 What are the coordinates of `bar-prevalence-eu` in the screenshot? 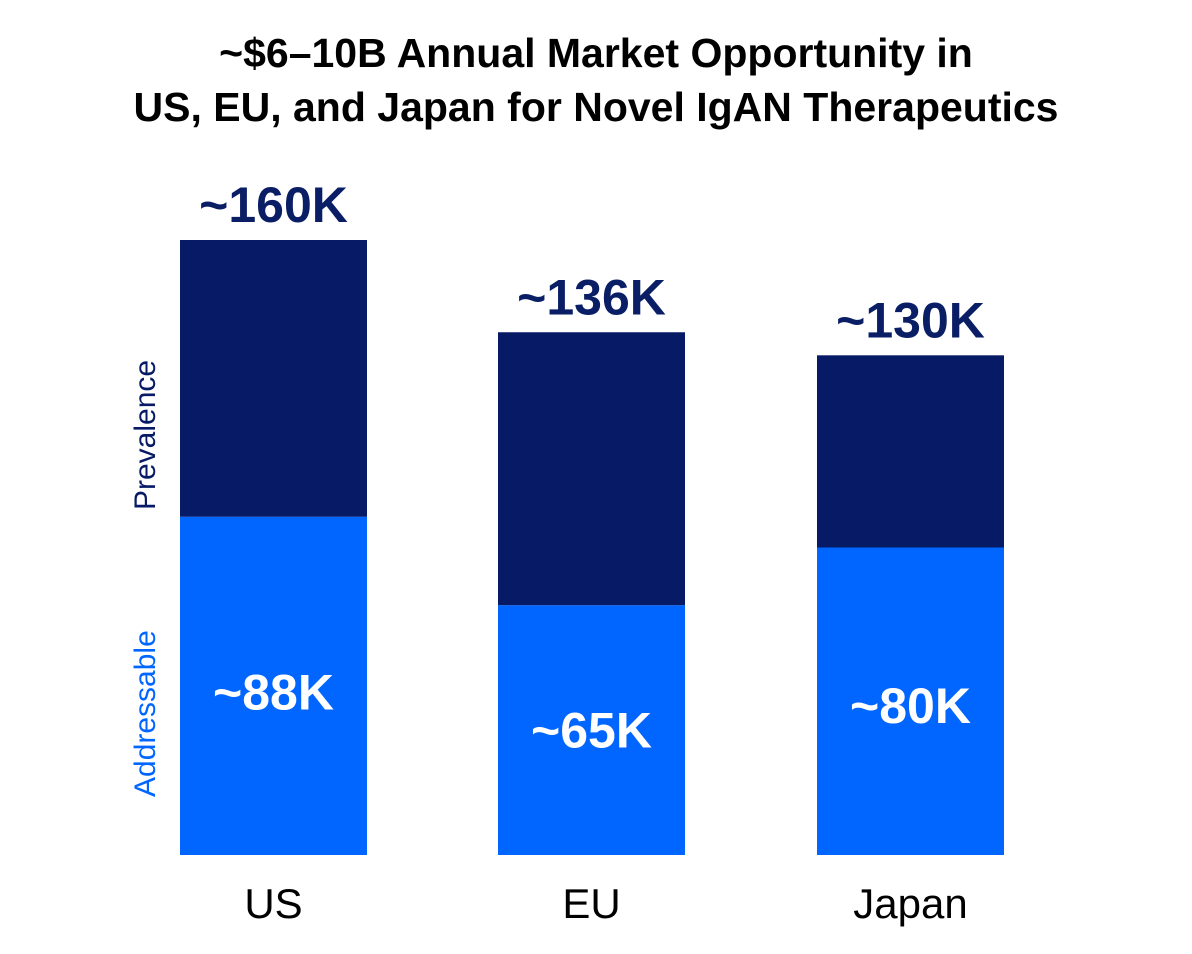 It's located at (591, 469).